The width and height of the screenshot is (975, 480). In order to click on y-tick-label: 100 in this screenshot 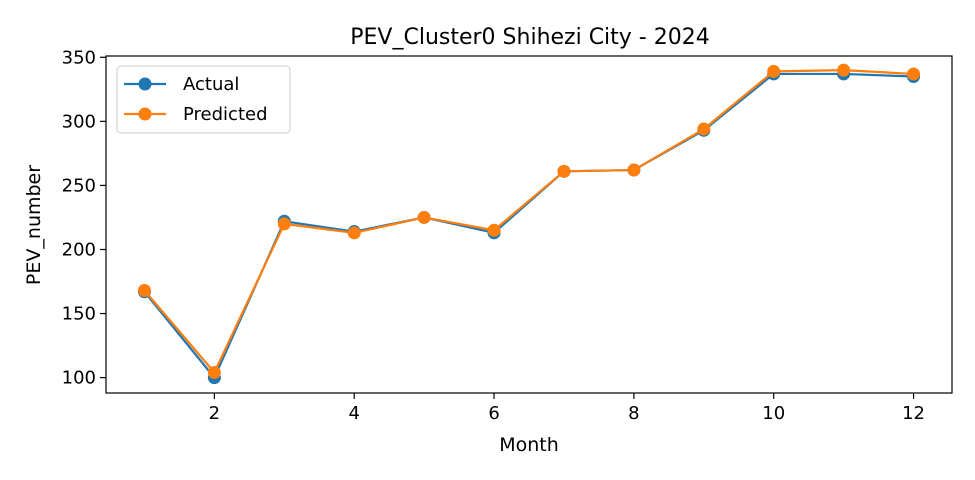, I will do `click(79, 378)`.